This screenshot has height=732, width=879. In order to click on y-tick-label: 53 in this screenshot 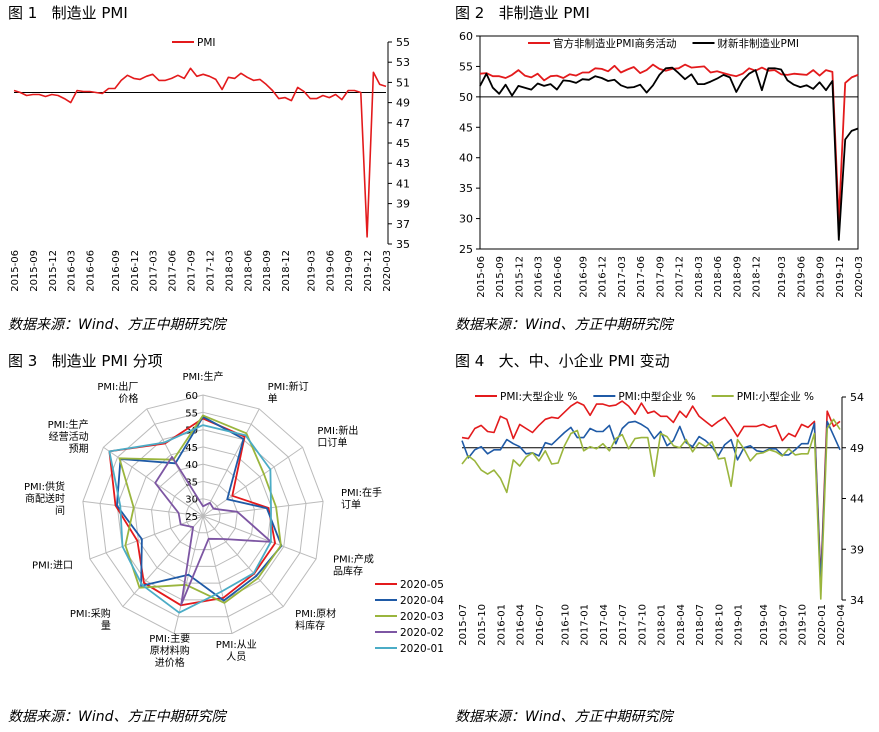, I will do `click(403, 62)`.